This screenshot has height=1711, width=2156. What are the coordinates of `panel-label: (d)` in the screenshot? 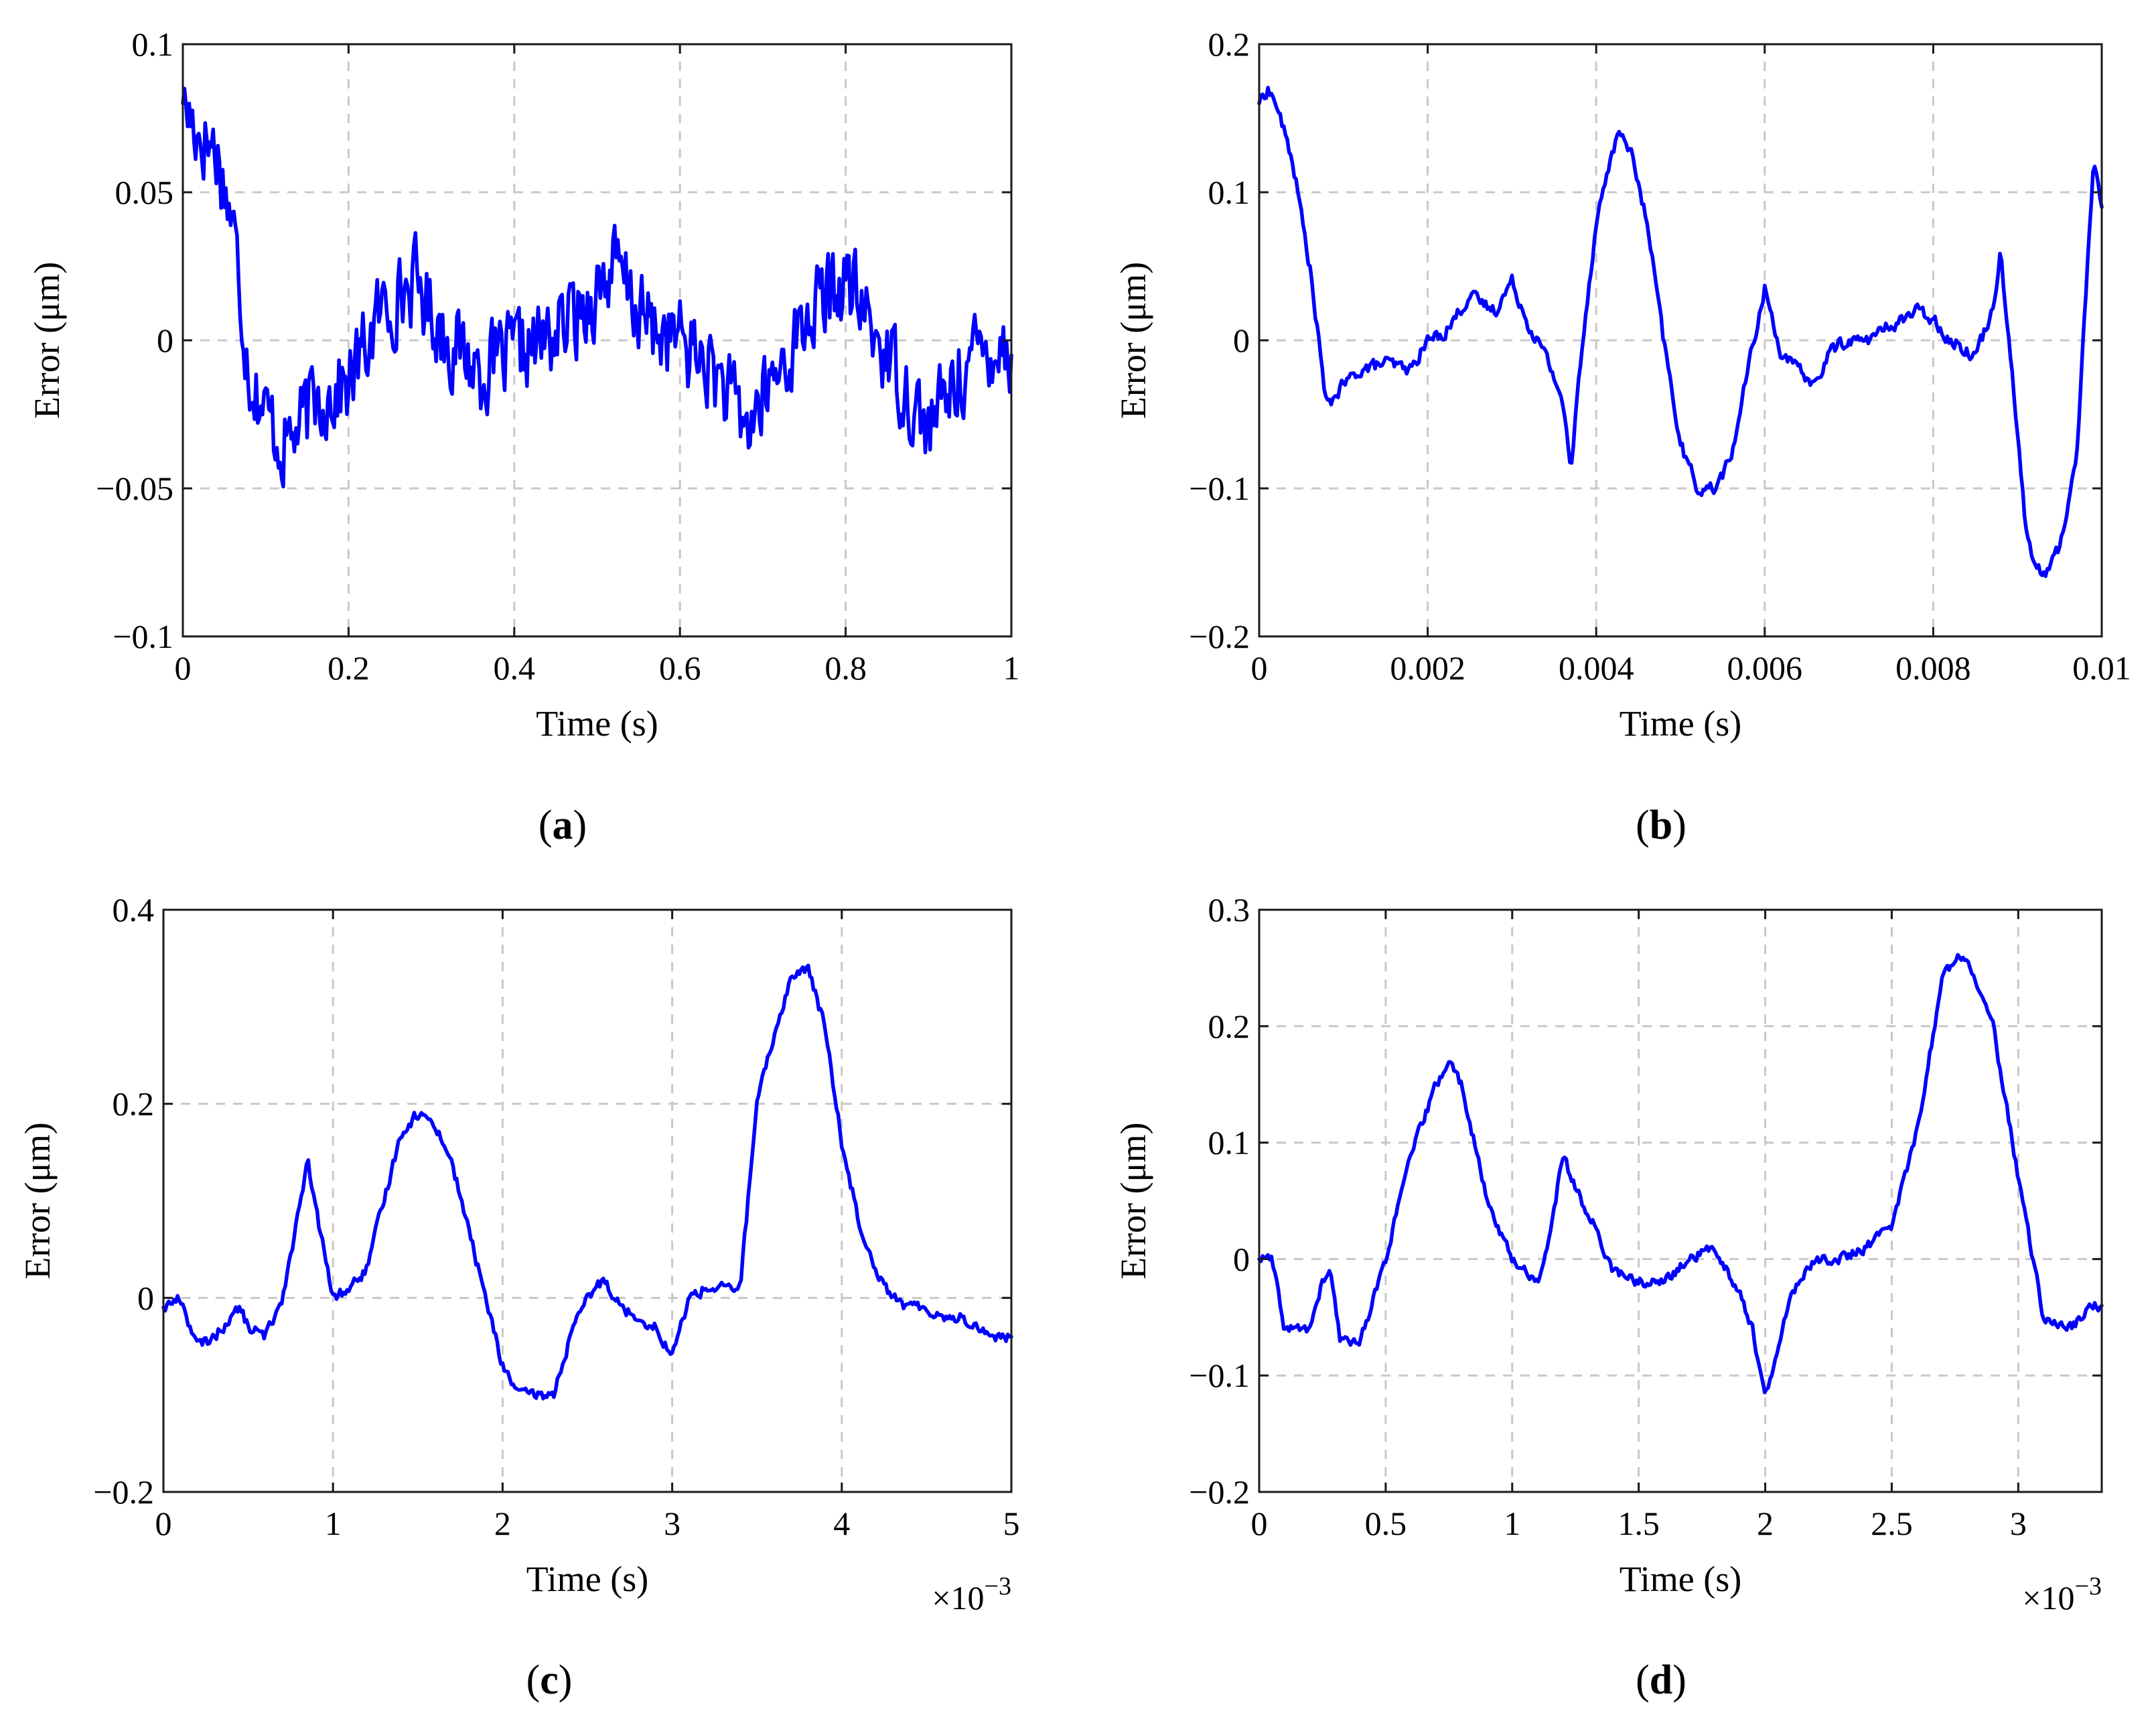 It's located at (1661, 1680).